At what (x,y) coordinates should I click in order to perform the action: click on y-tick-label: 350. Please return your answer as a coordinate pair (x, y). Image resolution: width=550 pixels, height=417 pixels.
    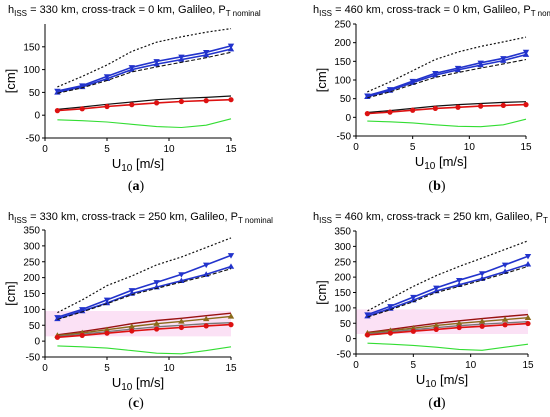
    Looking at the image, I should click on (31, 231).